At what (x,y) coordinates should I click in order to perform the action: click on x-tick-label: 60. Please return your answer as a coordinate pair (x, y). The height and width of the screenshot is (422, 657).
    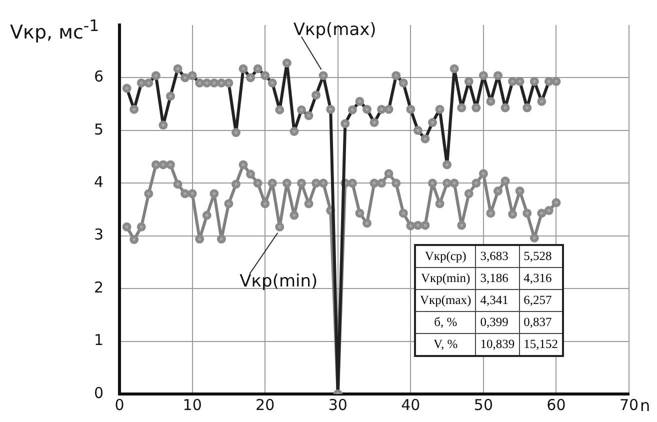
    Looking at the image, I should click on (556, 405).